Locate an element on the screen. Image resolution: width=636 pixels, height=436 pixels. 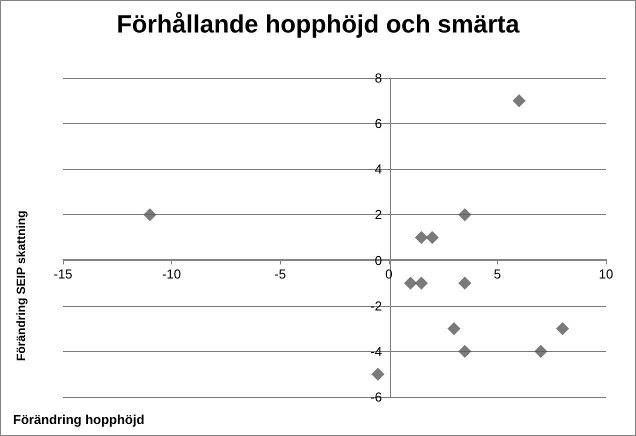
x-tick-label: -15 is located at coordinates (63, 274).